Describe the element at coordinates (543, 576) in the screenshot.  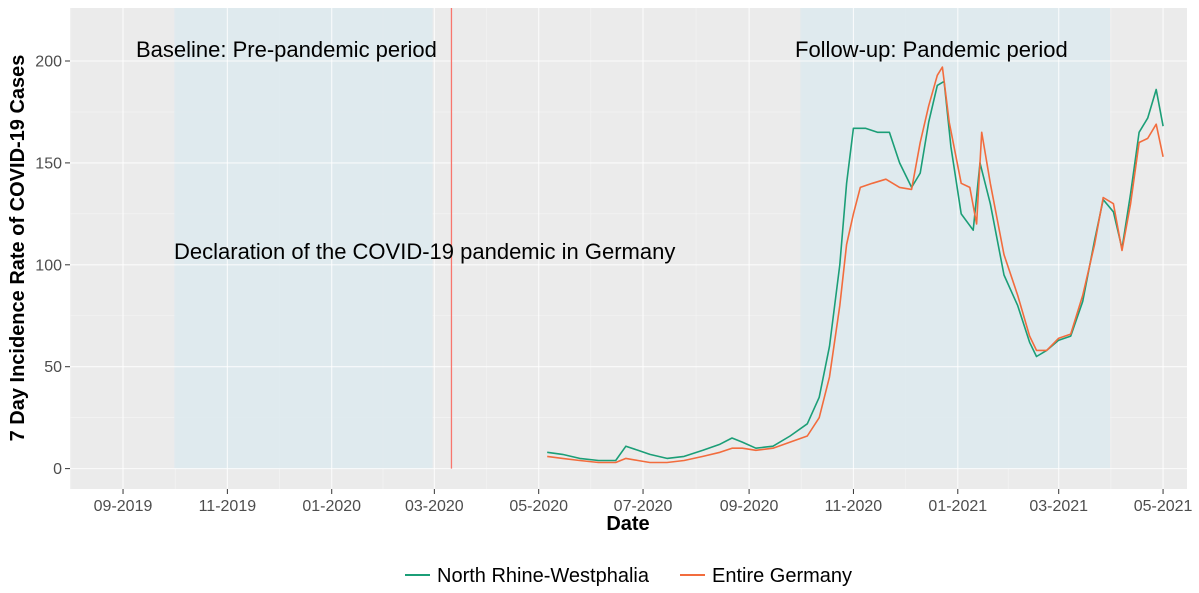
I see `legend-label-nrw: North Rhine-Westphalia` at that location.